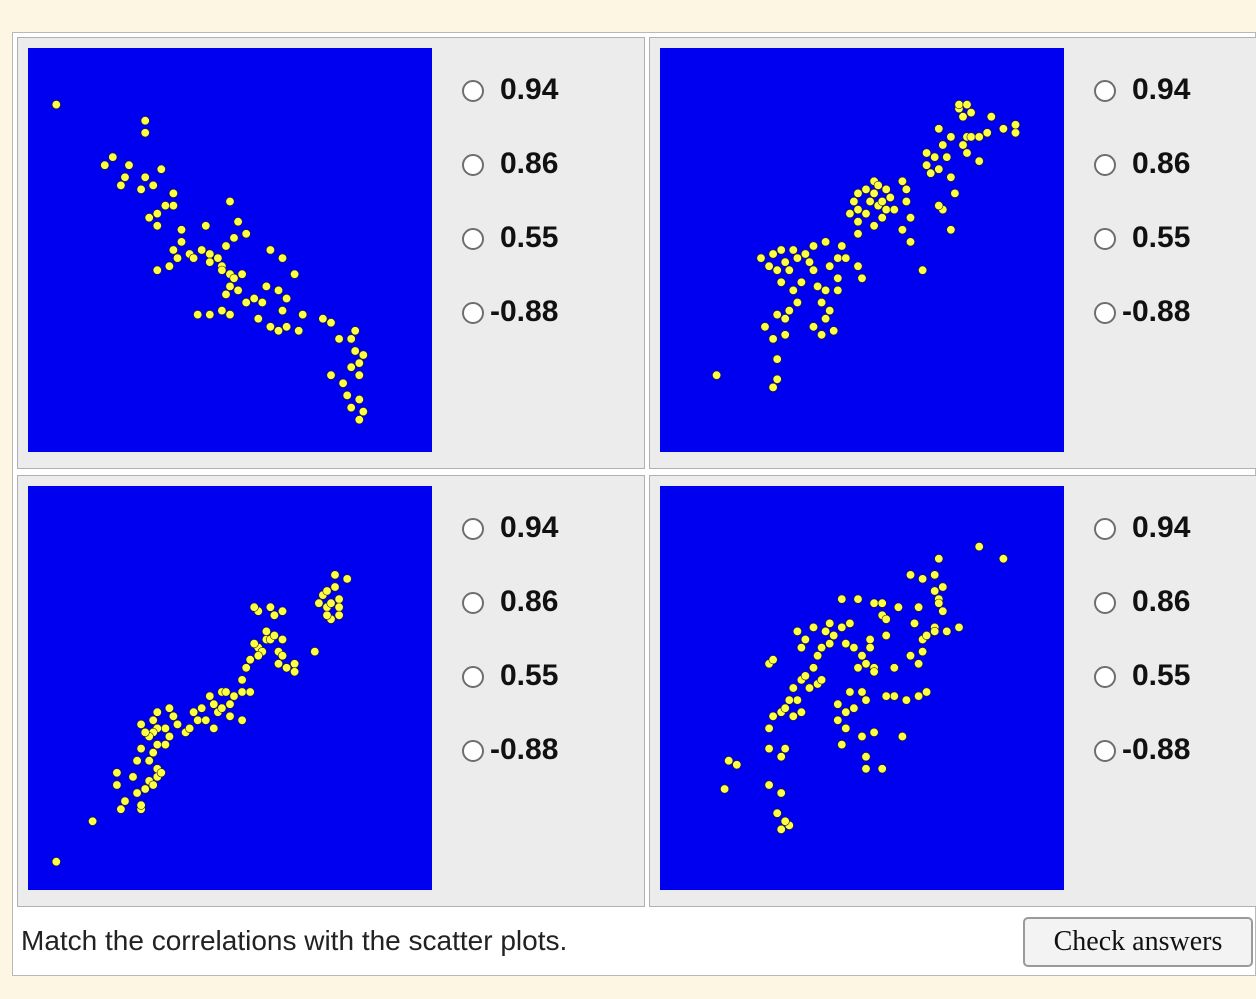  What do you see at coordinates (230, 688) in the screenshot?
I see `scatter-plot` at bounding box center [230, 688].